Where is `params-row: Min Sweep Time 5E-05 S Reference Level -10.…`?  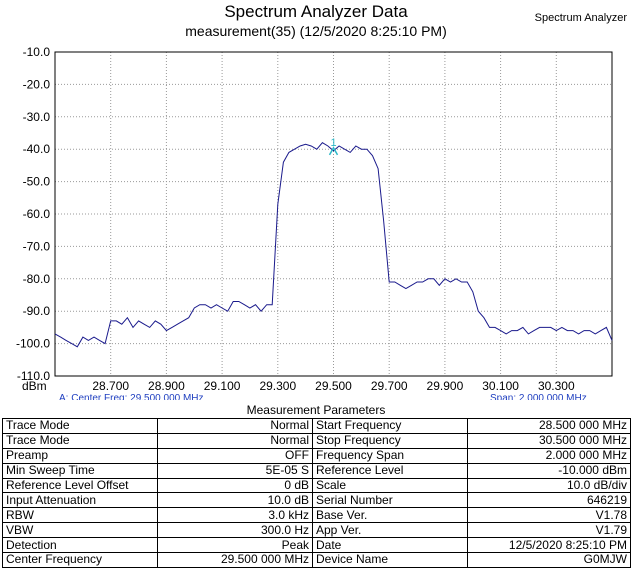
params-row: Min Sweep Time 5E-05 S Reference Level -10.… is located at coordinates (316, 470).